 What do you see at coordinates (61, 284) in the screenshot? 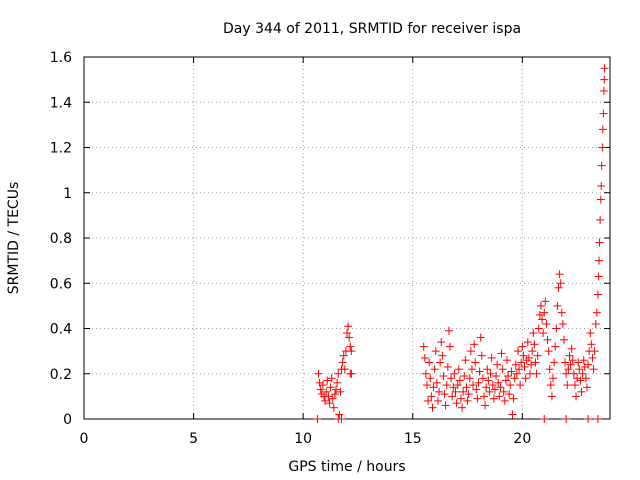
I see `y-tick-label: 0.6` at bounding box center [61, 284].